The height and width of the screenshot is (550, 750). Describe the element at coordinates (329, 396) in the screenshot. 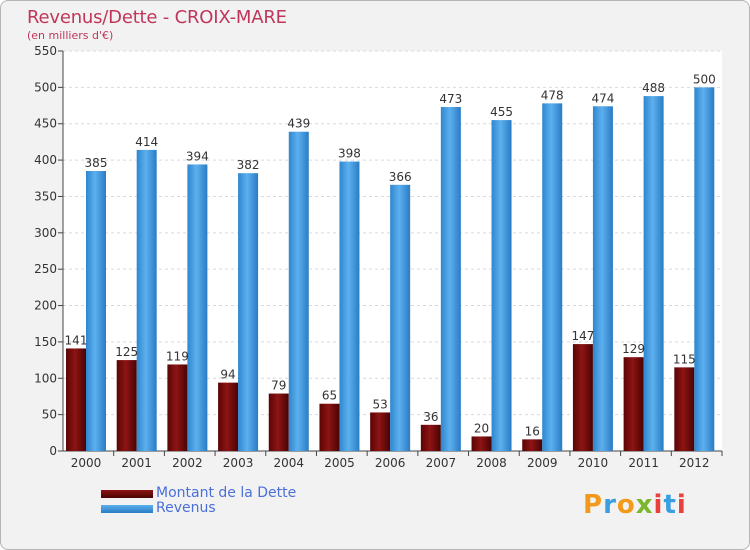

I see `data-label: 65` at that location.